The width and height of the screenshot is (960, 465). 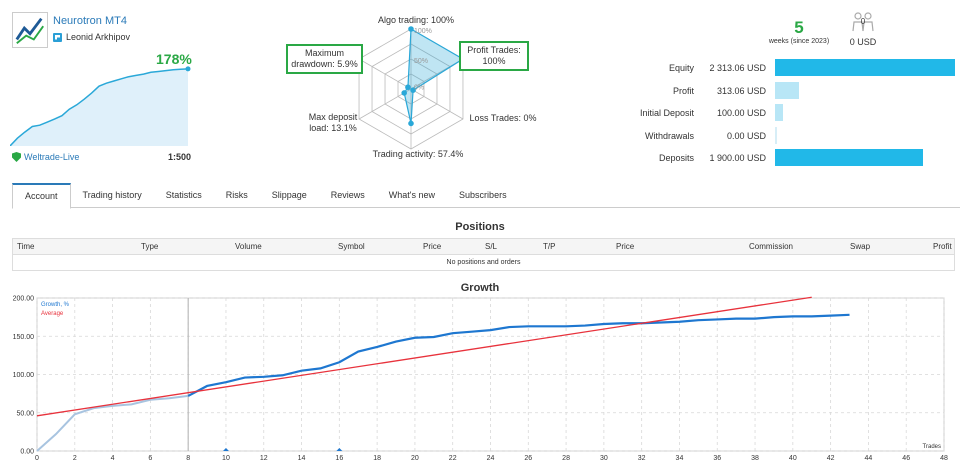 What do you see at coordinates (799, 27) in the screenshot?
I see `weeks-count: 5` at bounding box center [799, 27].